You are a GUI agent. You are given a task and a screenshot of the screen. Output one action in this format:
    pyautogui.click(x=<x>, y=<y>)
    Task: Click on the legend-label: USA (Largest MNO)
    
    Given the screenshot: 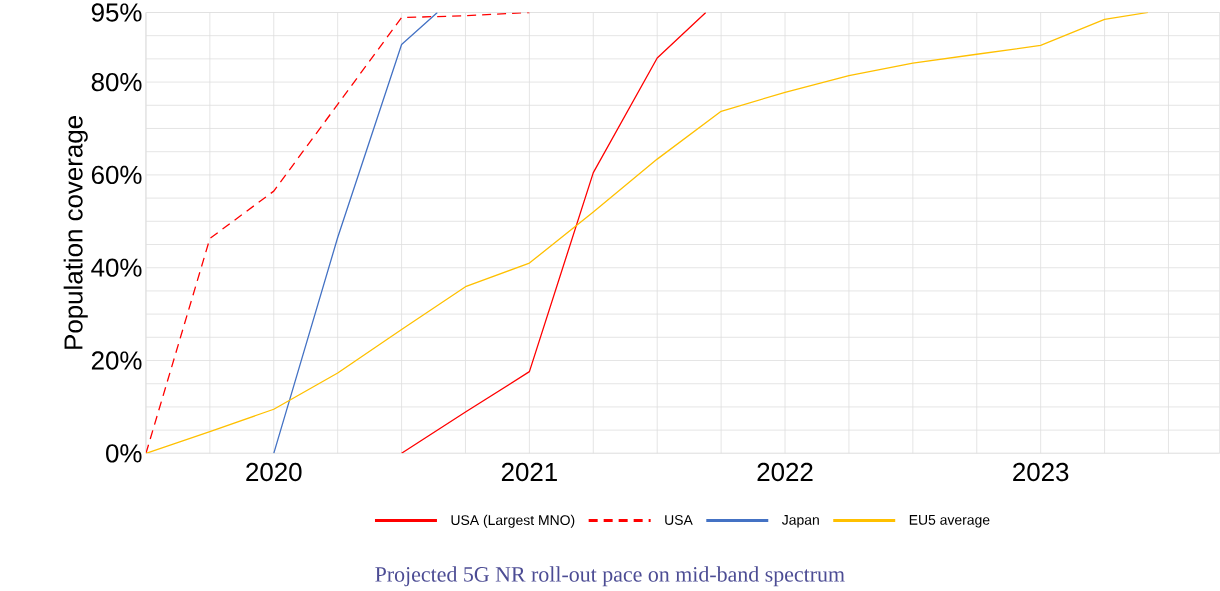 What is the action you would take?
    pyautogui.click(x=513, y=521)
    